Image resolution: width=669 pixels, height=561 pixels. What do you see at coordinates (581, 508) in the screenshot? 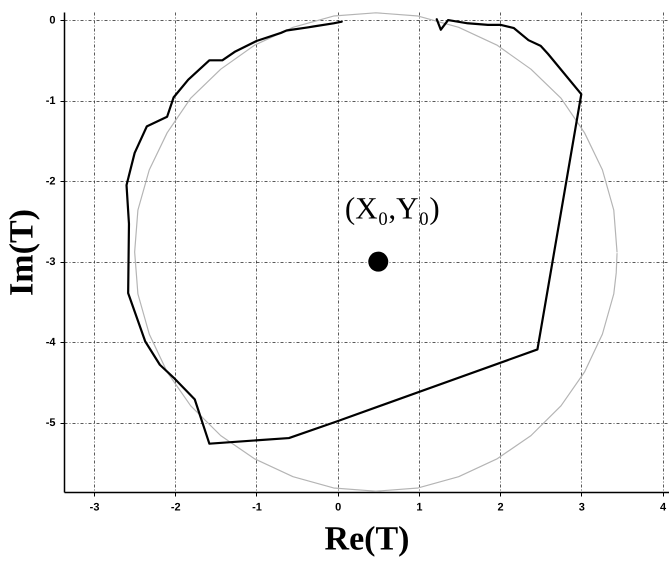
I see `x-tick-label: 3` at bounding box center [581, 508].